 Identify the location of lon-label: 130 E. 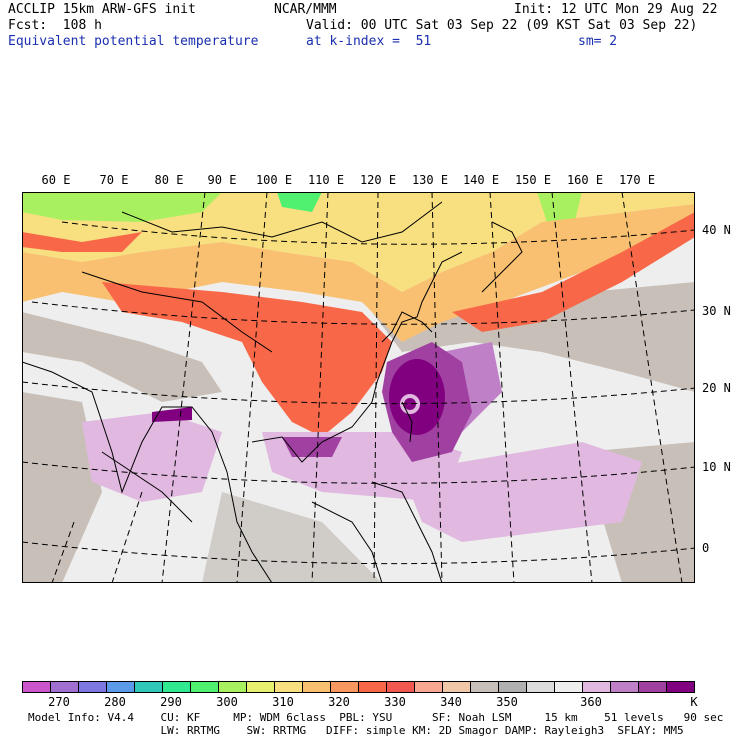
(430, 180).